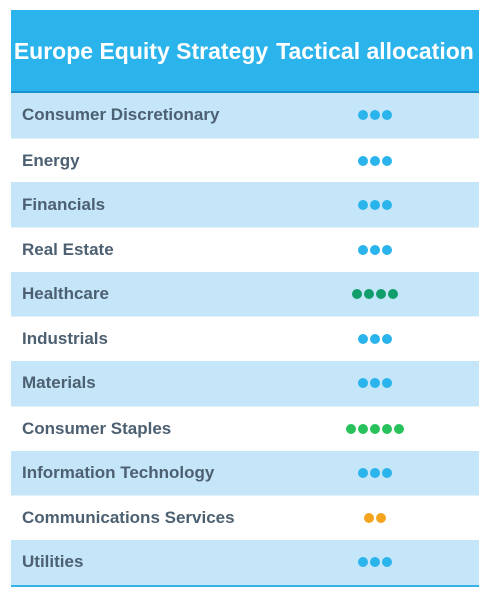 The image size is (494, 598). Describe the element at coordinates (51, 160) in the screenshot. I see `sector-label: Energy` at that location.